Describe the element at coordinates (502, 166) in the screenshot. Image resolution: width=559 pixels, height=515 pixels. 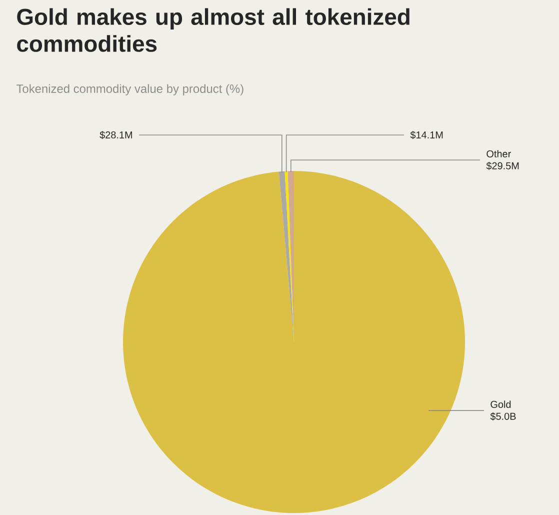
I see `data-label: $29.5M` at that location.